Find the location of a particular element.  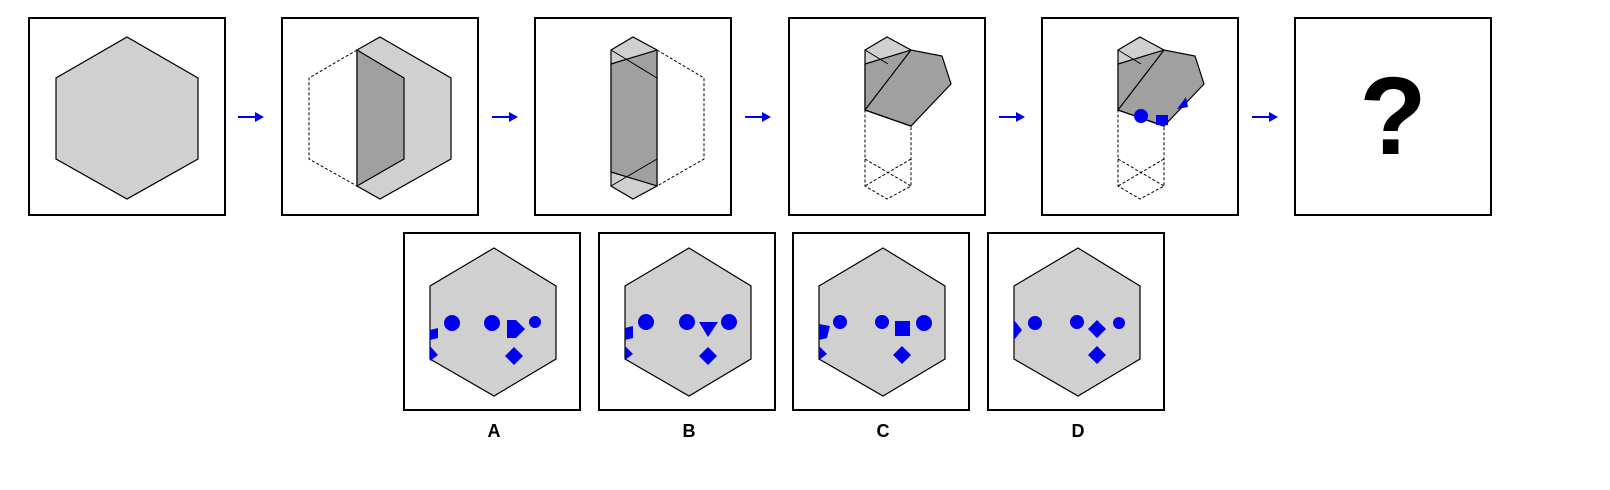

step-1-panel is located at coordinates (127, 116).